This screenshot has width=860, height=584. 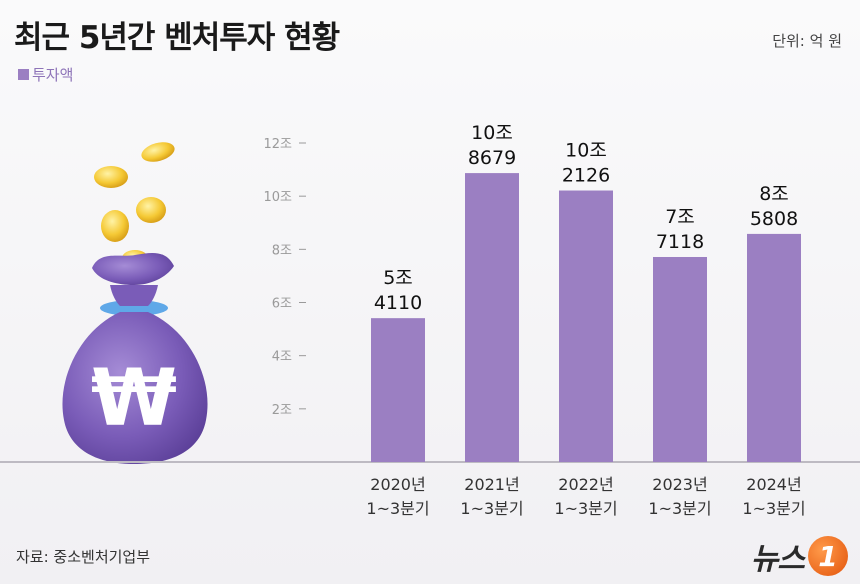 I want to click on legend-swatch, so click(x=23, y=74).